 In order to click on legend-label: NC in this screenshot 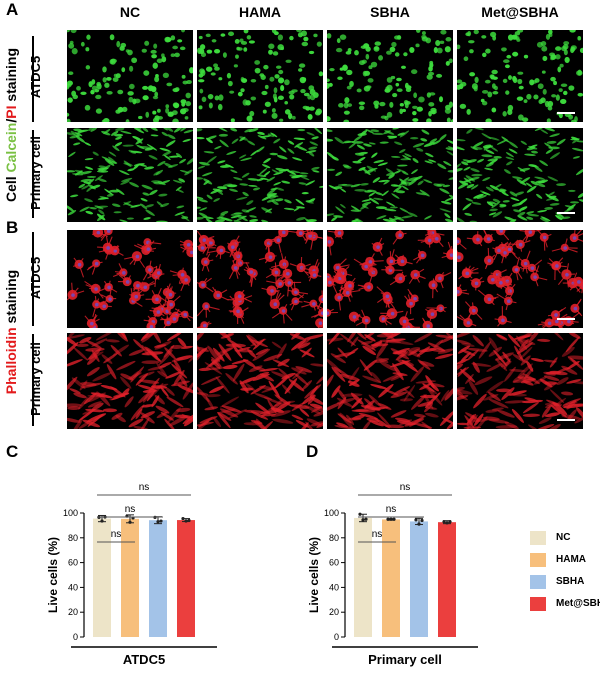, I will do `click(563, 537)`.